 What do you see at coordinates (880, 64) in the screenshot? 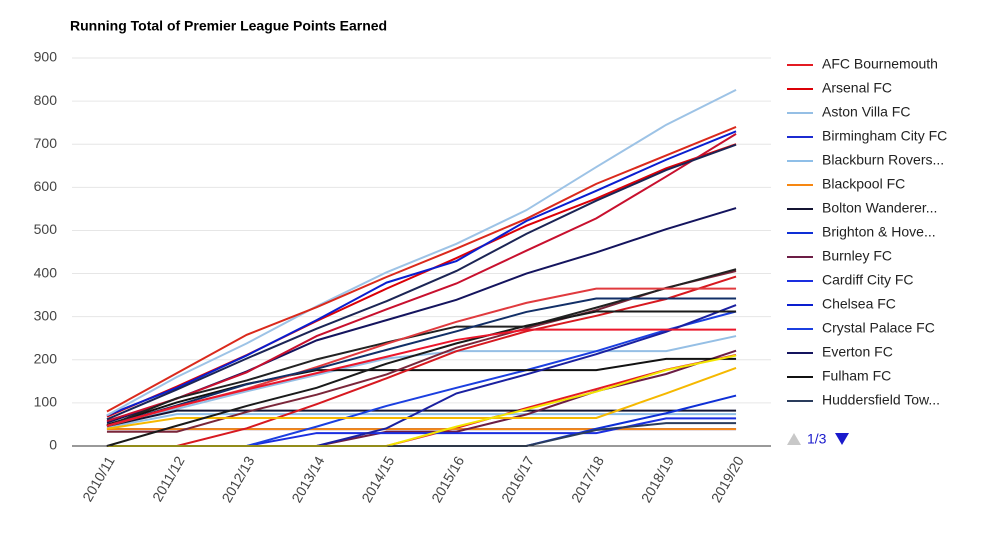
I see `legend-label: AFC Bournemouth` at bounding box center [880, 64].